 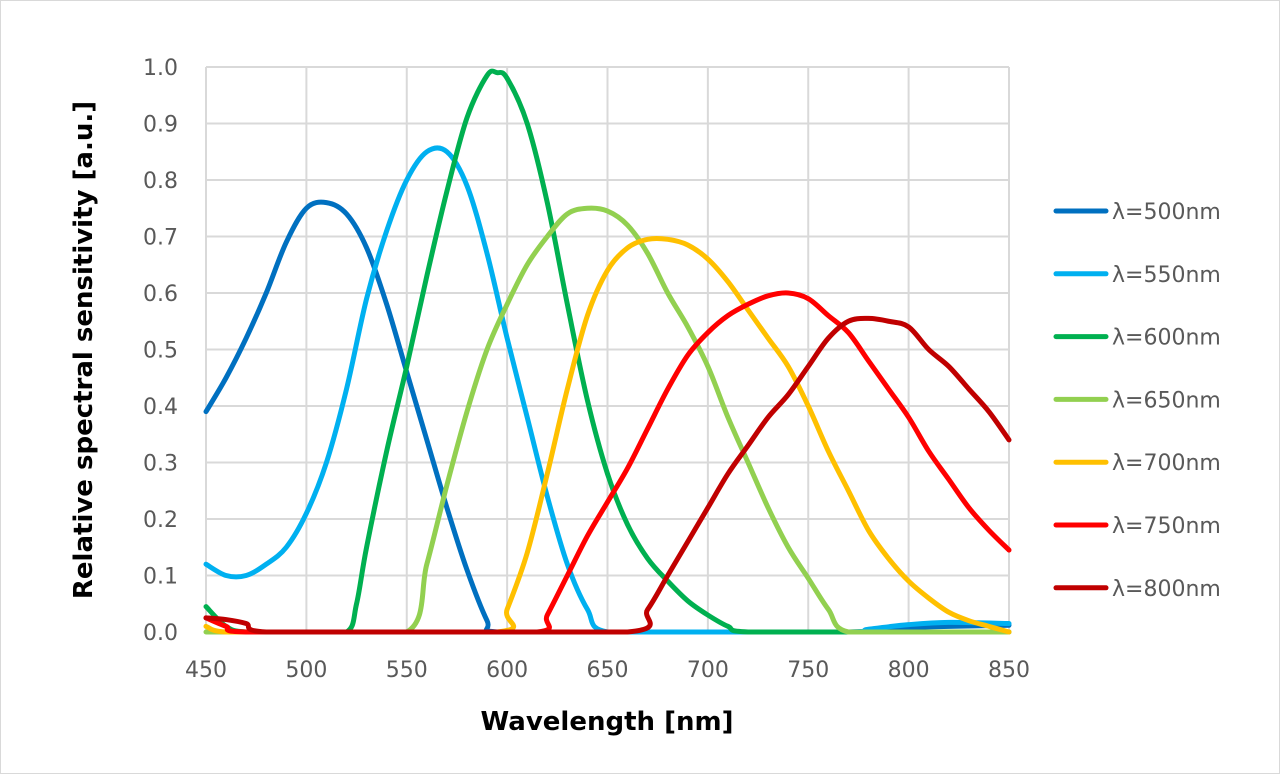 I want to click on legend-label: λ=750nm, so click(x=1166, y=526).